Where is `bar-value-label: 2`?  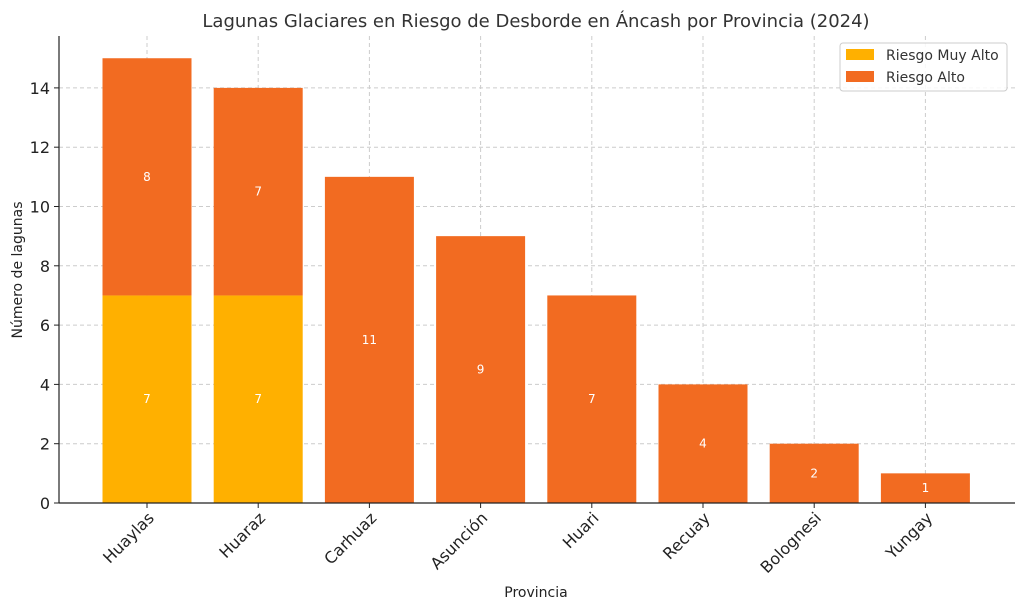
bar-value-label: 2 is located at coordinates (814, 473).